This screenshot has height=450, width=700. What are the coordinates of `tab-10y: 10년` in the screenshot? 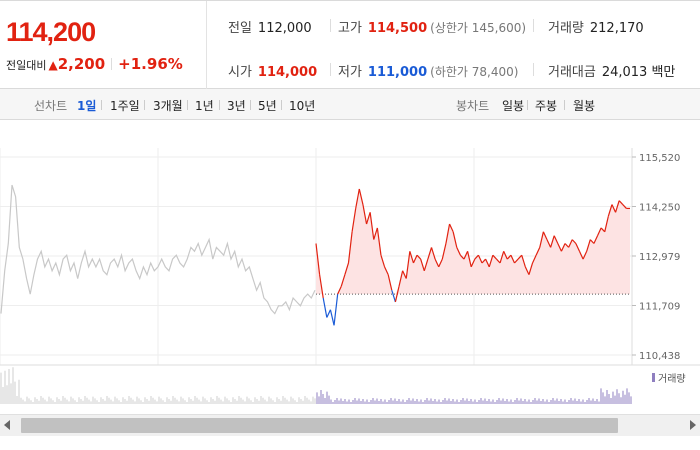 It's located at (302, 106).